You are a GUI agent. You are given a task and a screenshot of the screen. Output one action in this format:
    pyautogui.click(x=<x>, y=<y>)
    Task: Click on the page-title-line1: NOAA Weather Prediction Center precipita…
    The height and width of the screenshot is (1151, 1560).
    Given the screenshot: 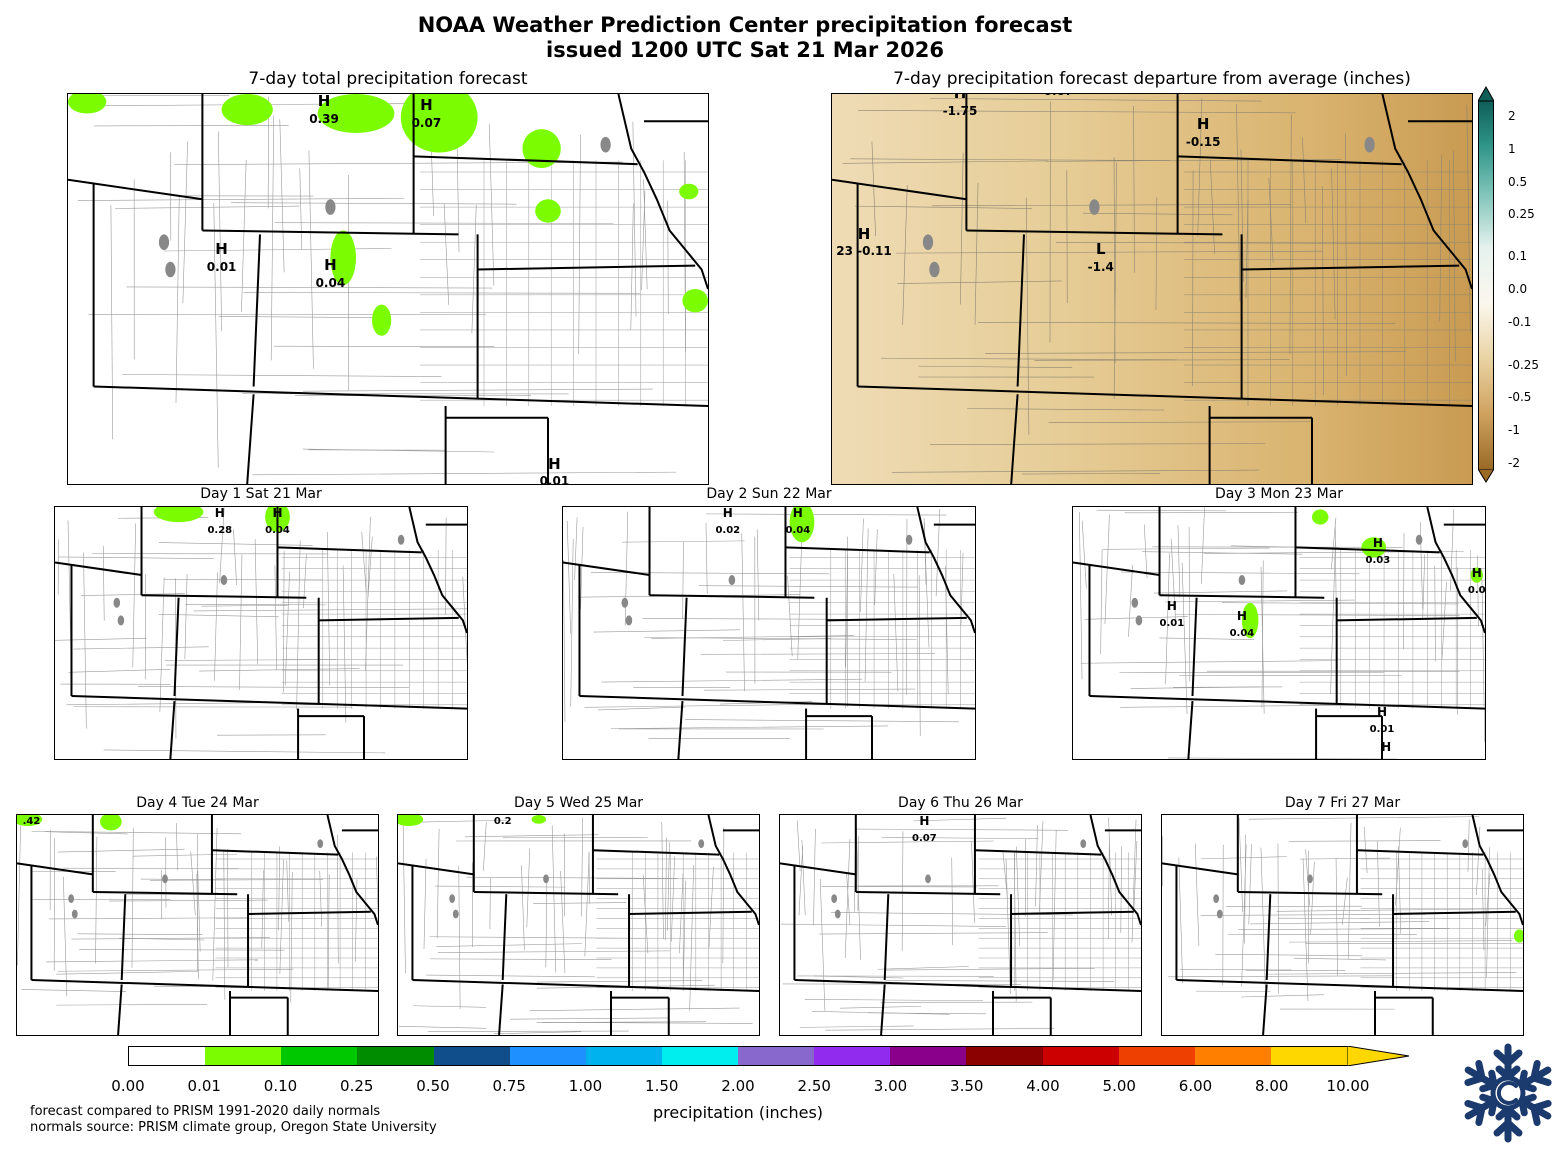 What is the action you would take?
    pyautogui.click(x=745, y=25)
    